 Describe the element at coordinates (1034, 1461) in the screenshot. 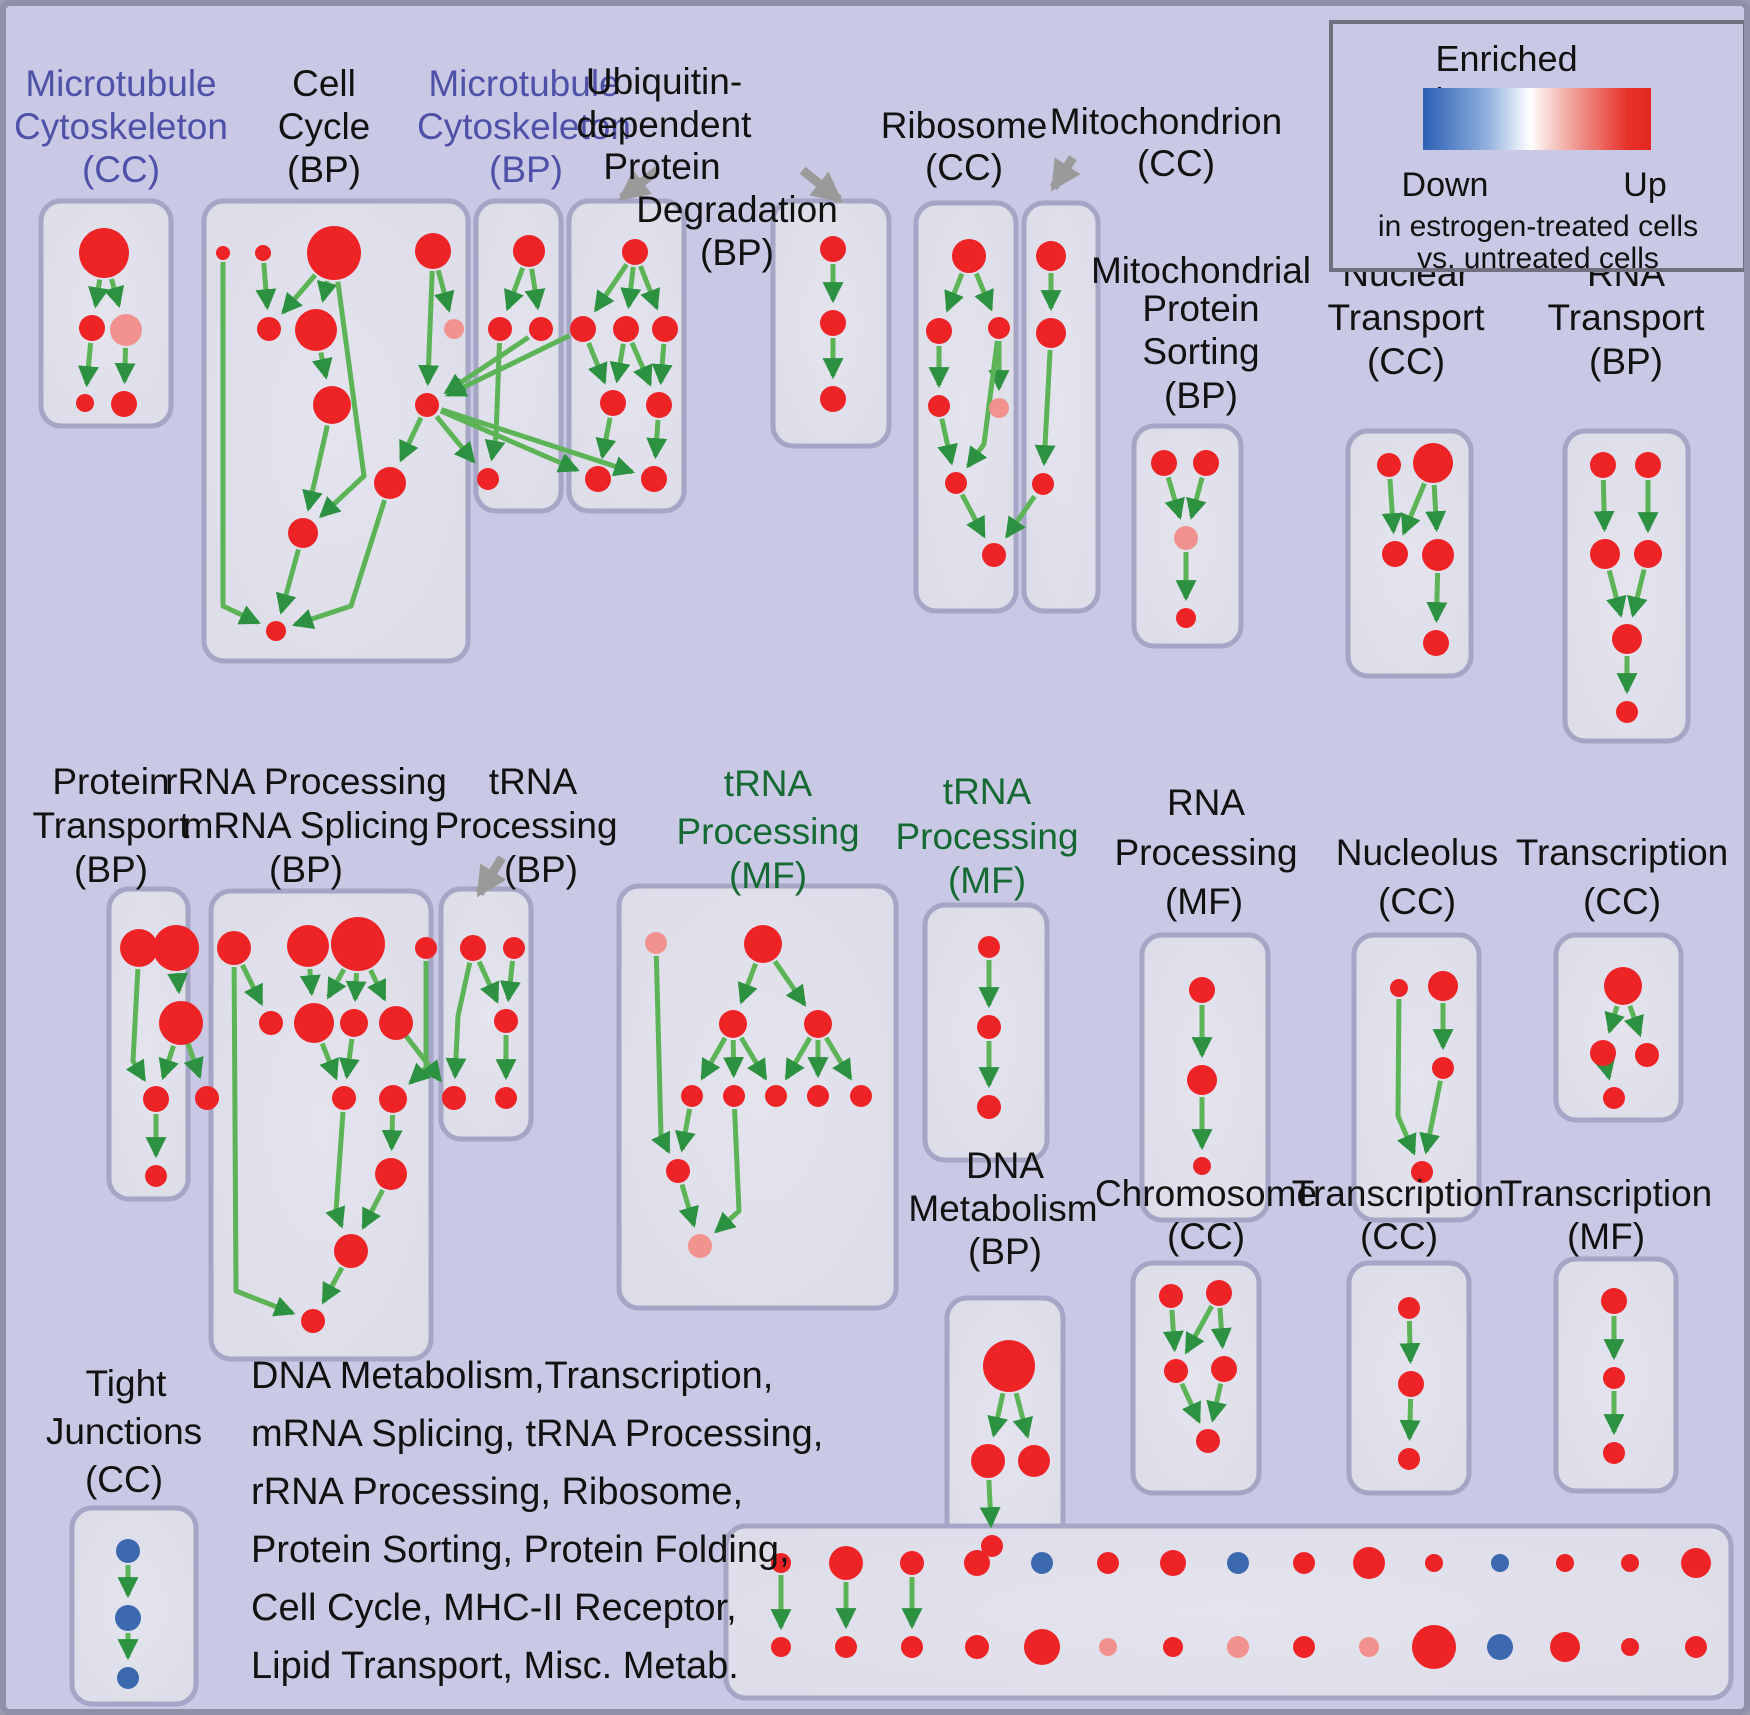

I see `dna-metabolism-bp-node` at that location.